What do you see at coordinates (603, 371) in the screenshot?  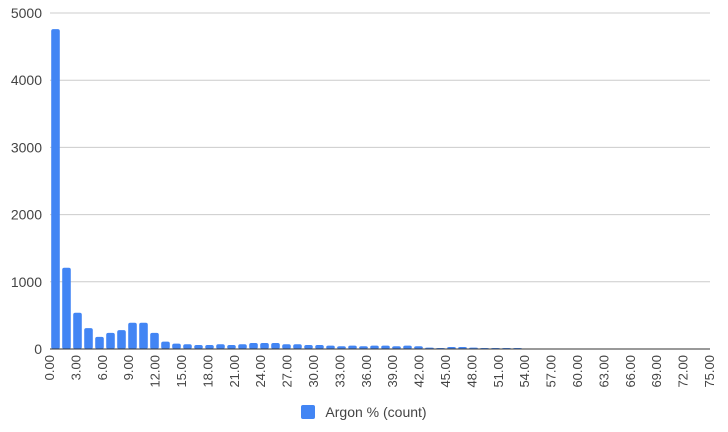 I see `x-tick-label: 63.00` at bounding box center [603, 371].